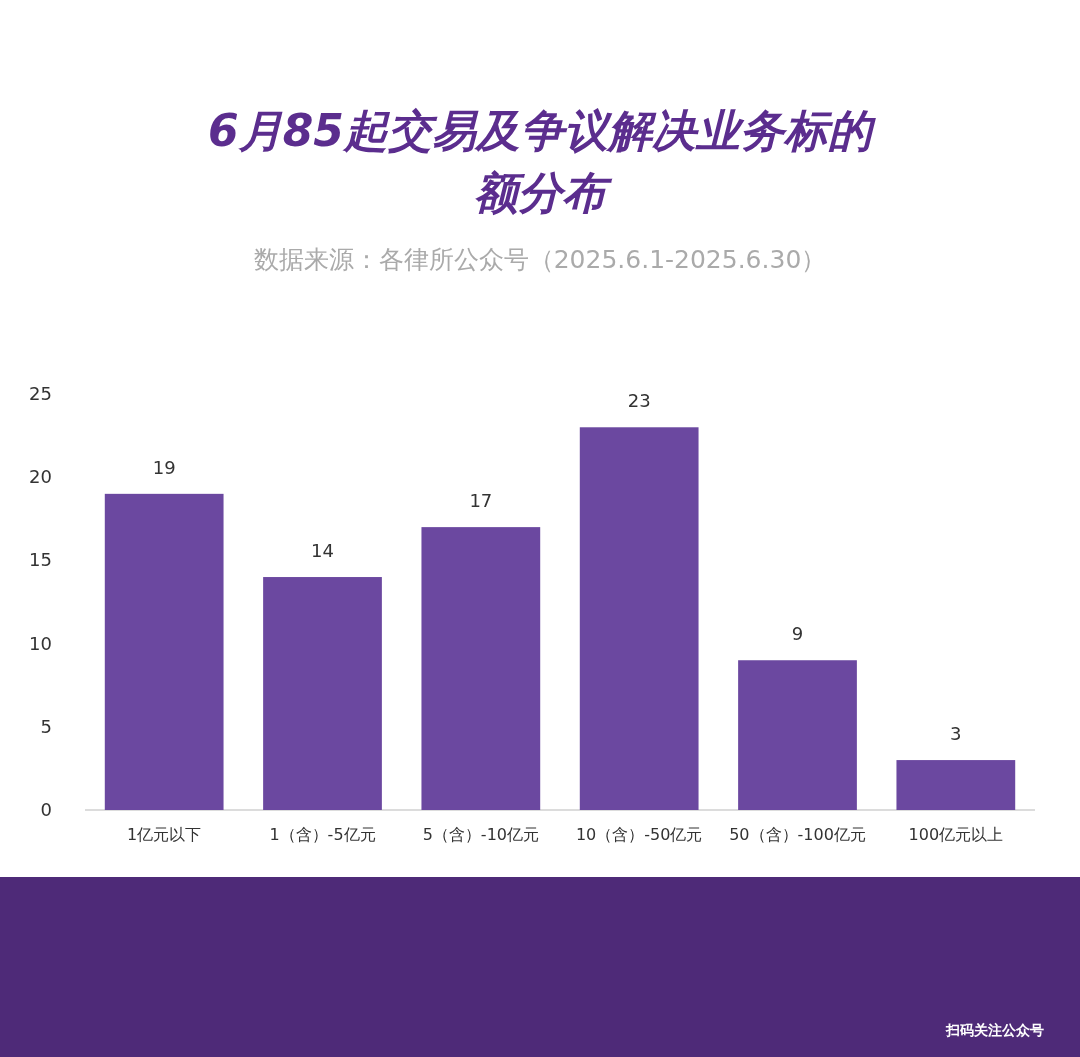  What do you see at coordinates (164, 467) in the screenshot?
I see `data-label: 19` at bounding box center [164, 467].